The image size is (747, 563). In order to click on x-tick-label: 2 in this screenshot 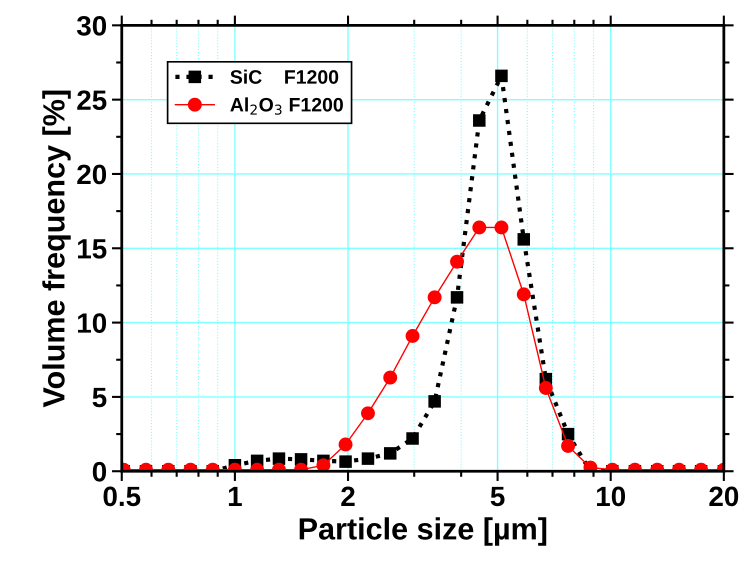, I will do `click(348, 496)`.